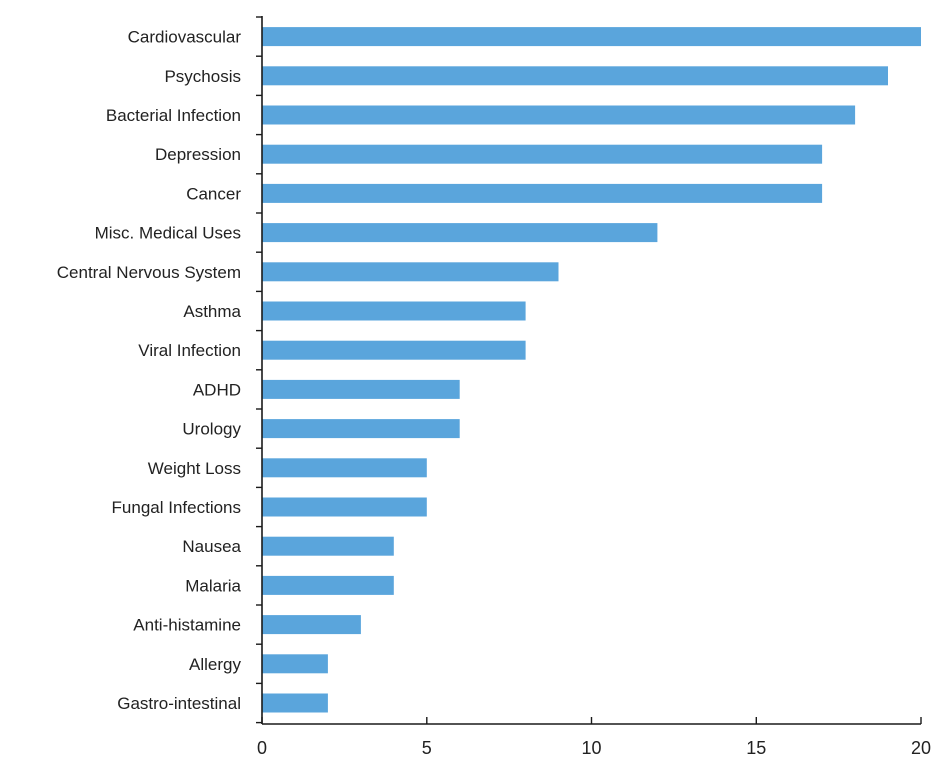 The height and width of the screenshot is (760, 936). What do you see at coordinates (187, 625) in the screenshot?
I see `category-label-anti-histamine: Anti-histamine` at bounding box center [187, 625].